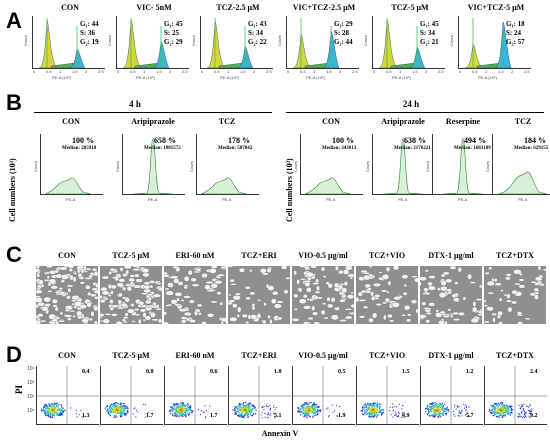 The width and height of the screenshot is (550, 441). What do you see at coordinates (68, 395) in the screenshot?
I see `scatter-svg` at bounding box center [68, 395].